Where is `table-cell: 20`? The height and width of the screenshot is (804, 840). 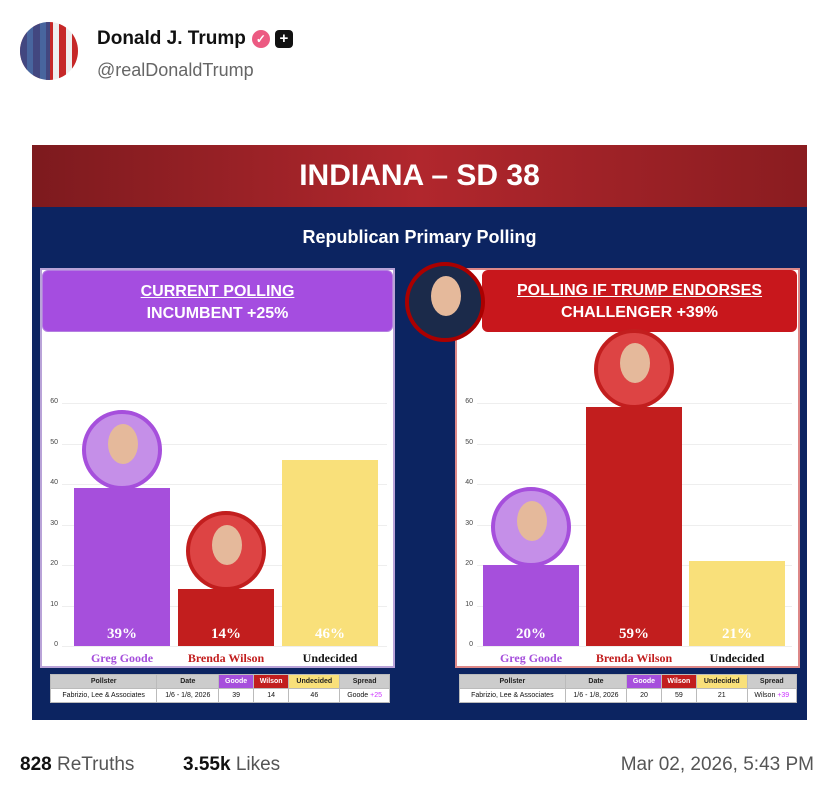 table-cell: 20 is located at coordinates (644, 695).